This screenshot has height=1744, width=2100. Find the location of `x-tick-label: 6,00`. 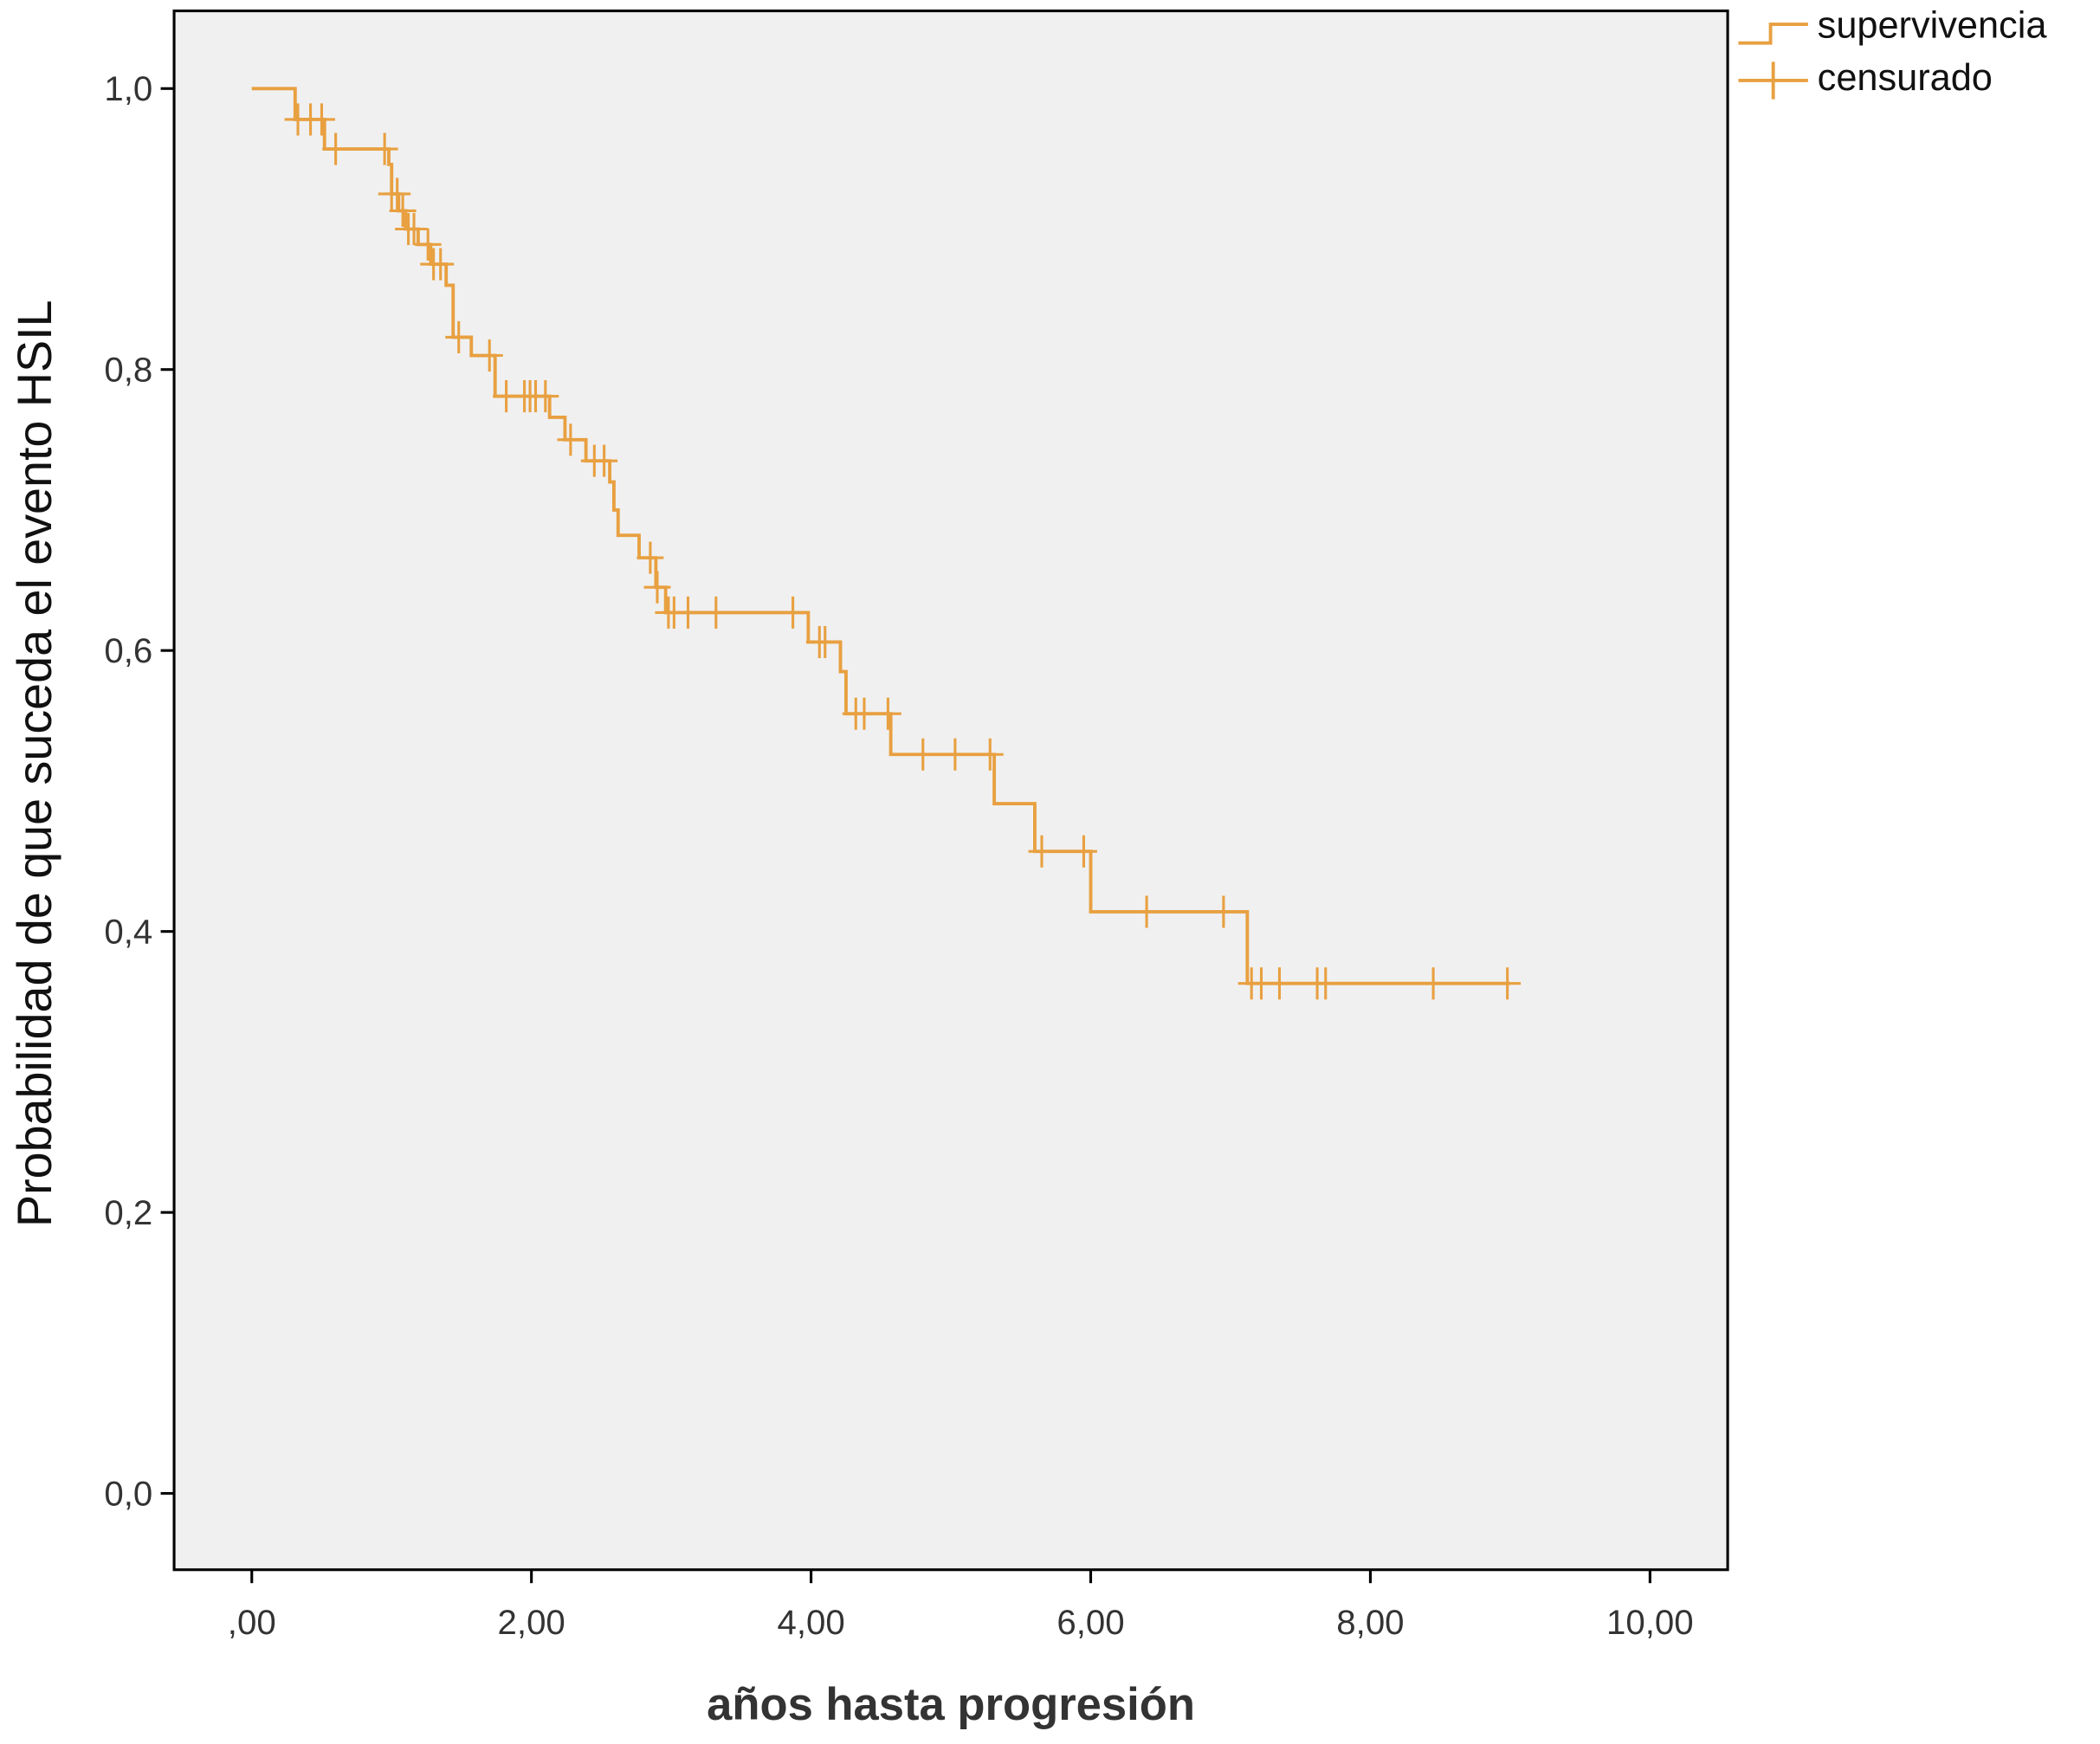

x-tick-label: 6,00 is located at coordinates (1090, 1622).